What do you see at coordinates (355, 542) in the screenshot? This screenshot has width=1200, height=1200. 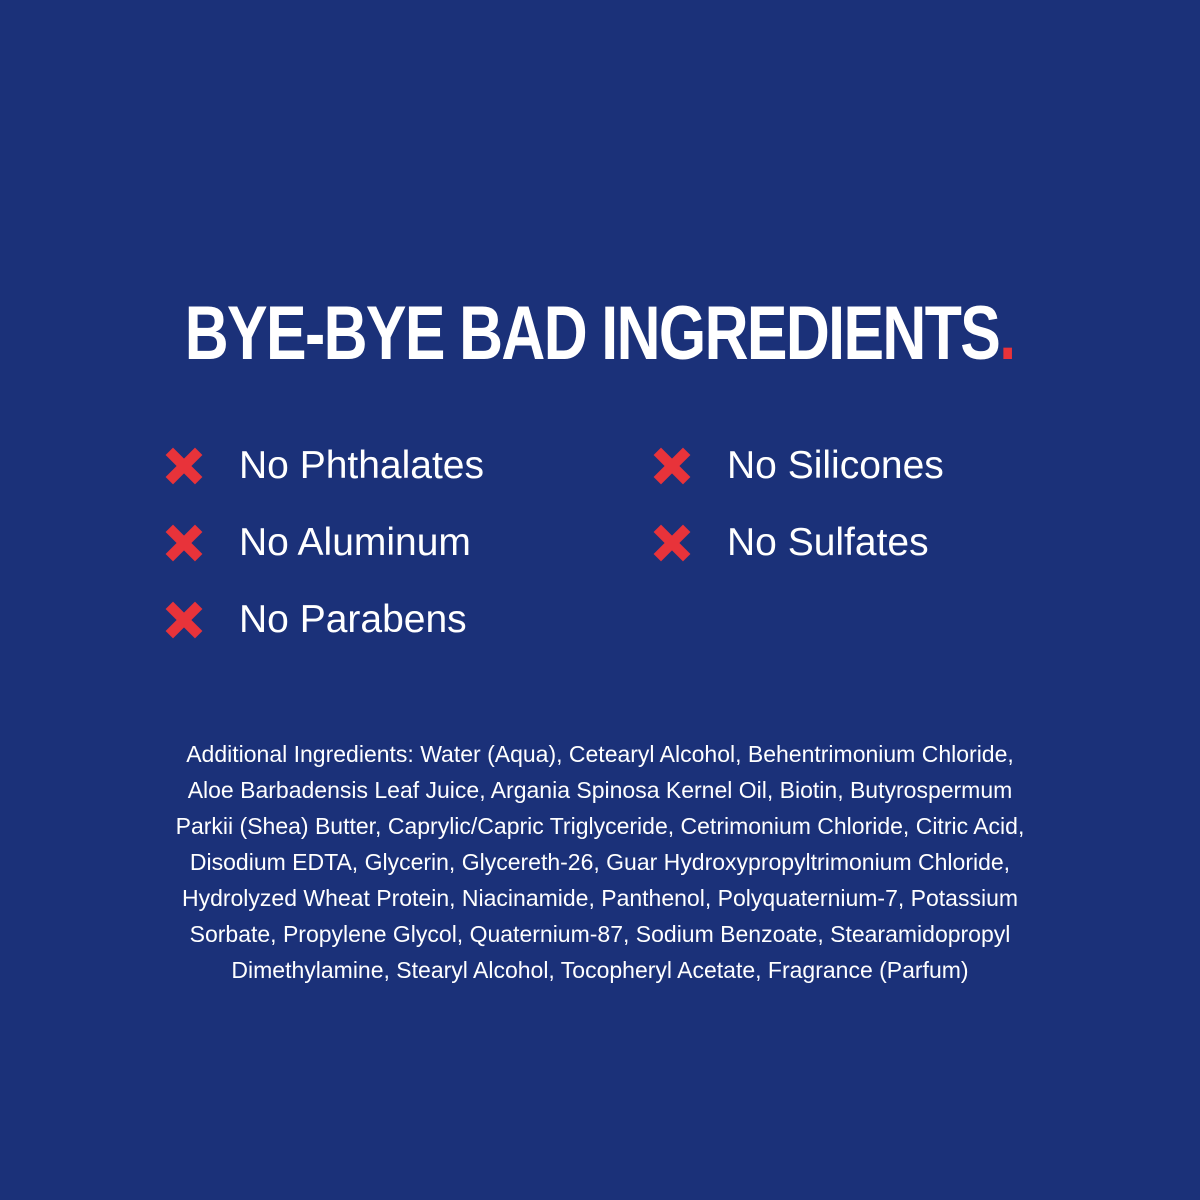 I see `free-from-label: No Aluminum` at bounding box center [355, 542].